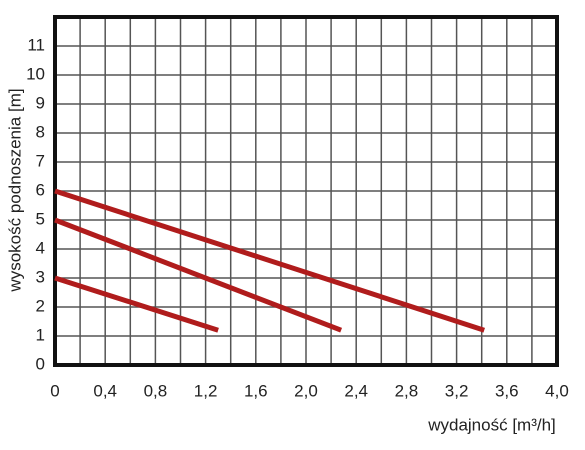  I want to click on x-tick-label: 2,8, so click(407, 390).